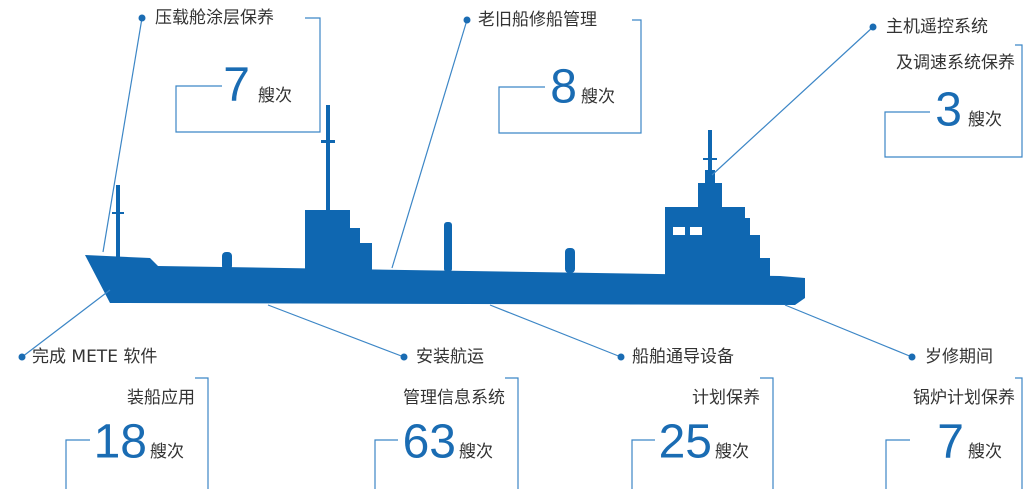 This screenshot has height=489, width=1024. Describe the element at coordinates (959, 357) in the screenshot. I see `callout-label: 岁修期间` at that location.